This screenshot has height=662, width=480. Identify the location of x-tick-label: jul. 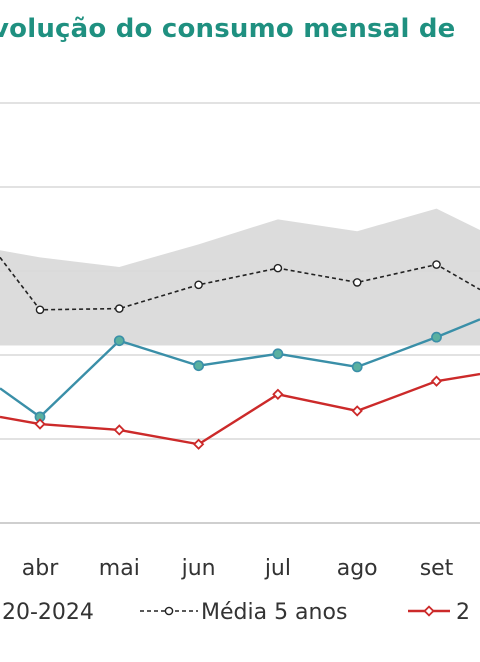
(277, 568).